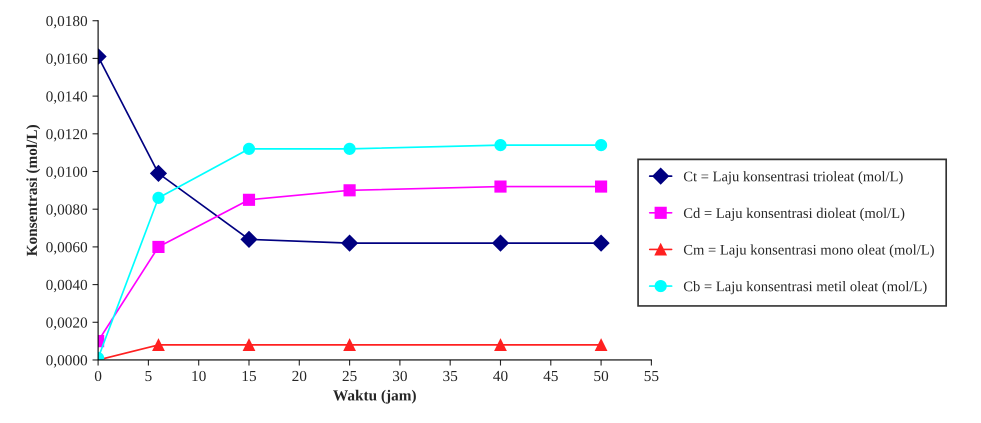 The width and height of the screenshot is (981, 423). I want to click on legend-label: Cb = Laju konsentrasi metil oleat (mol/L), so click(805, 287).